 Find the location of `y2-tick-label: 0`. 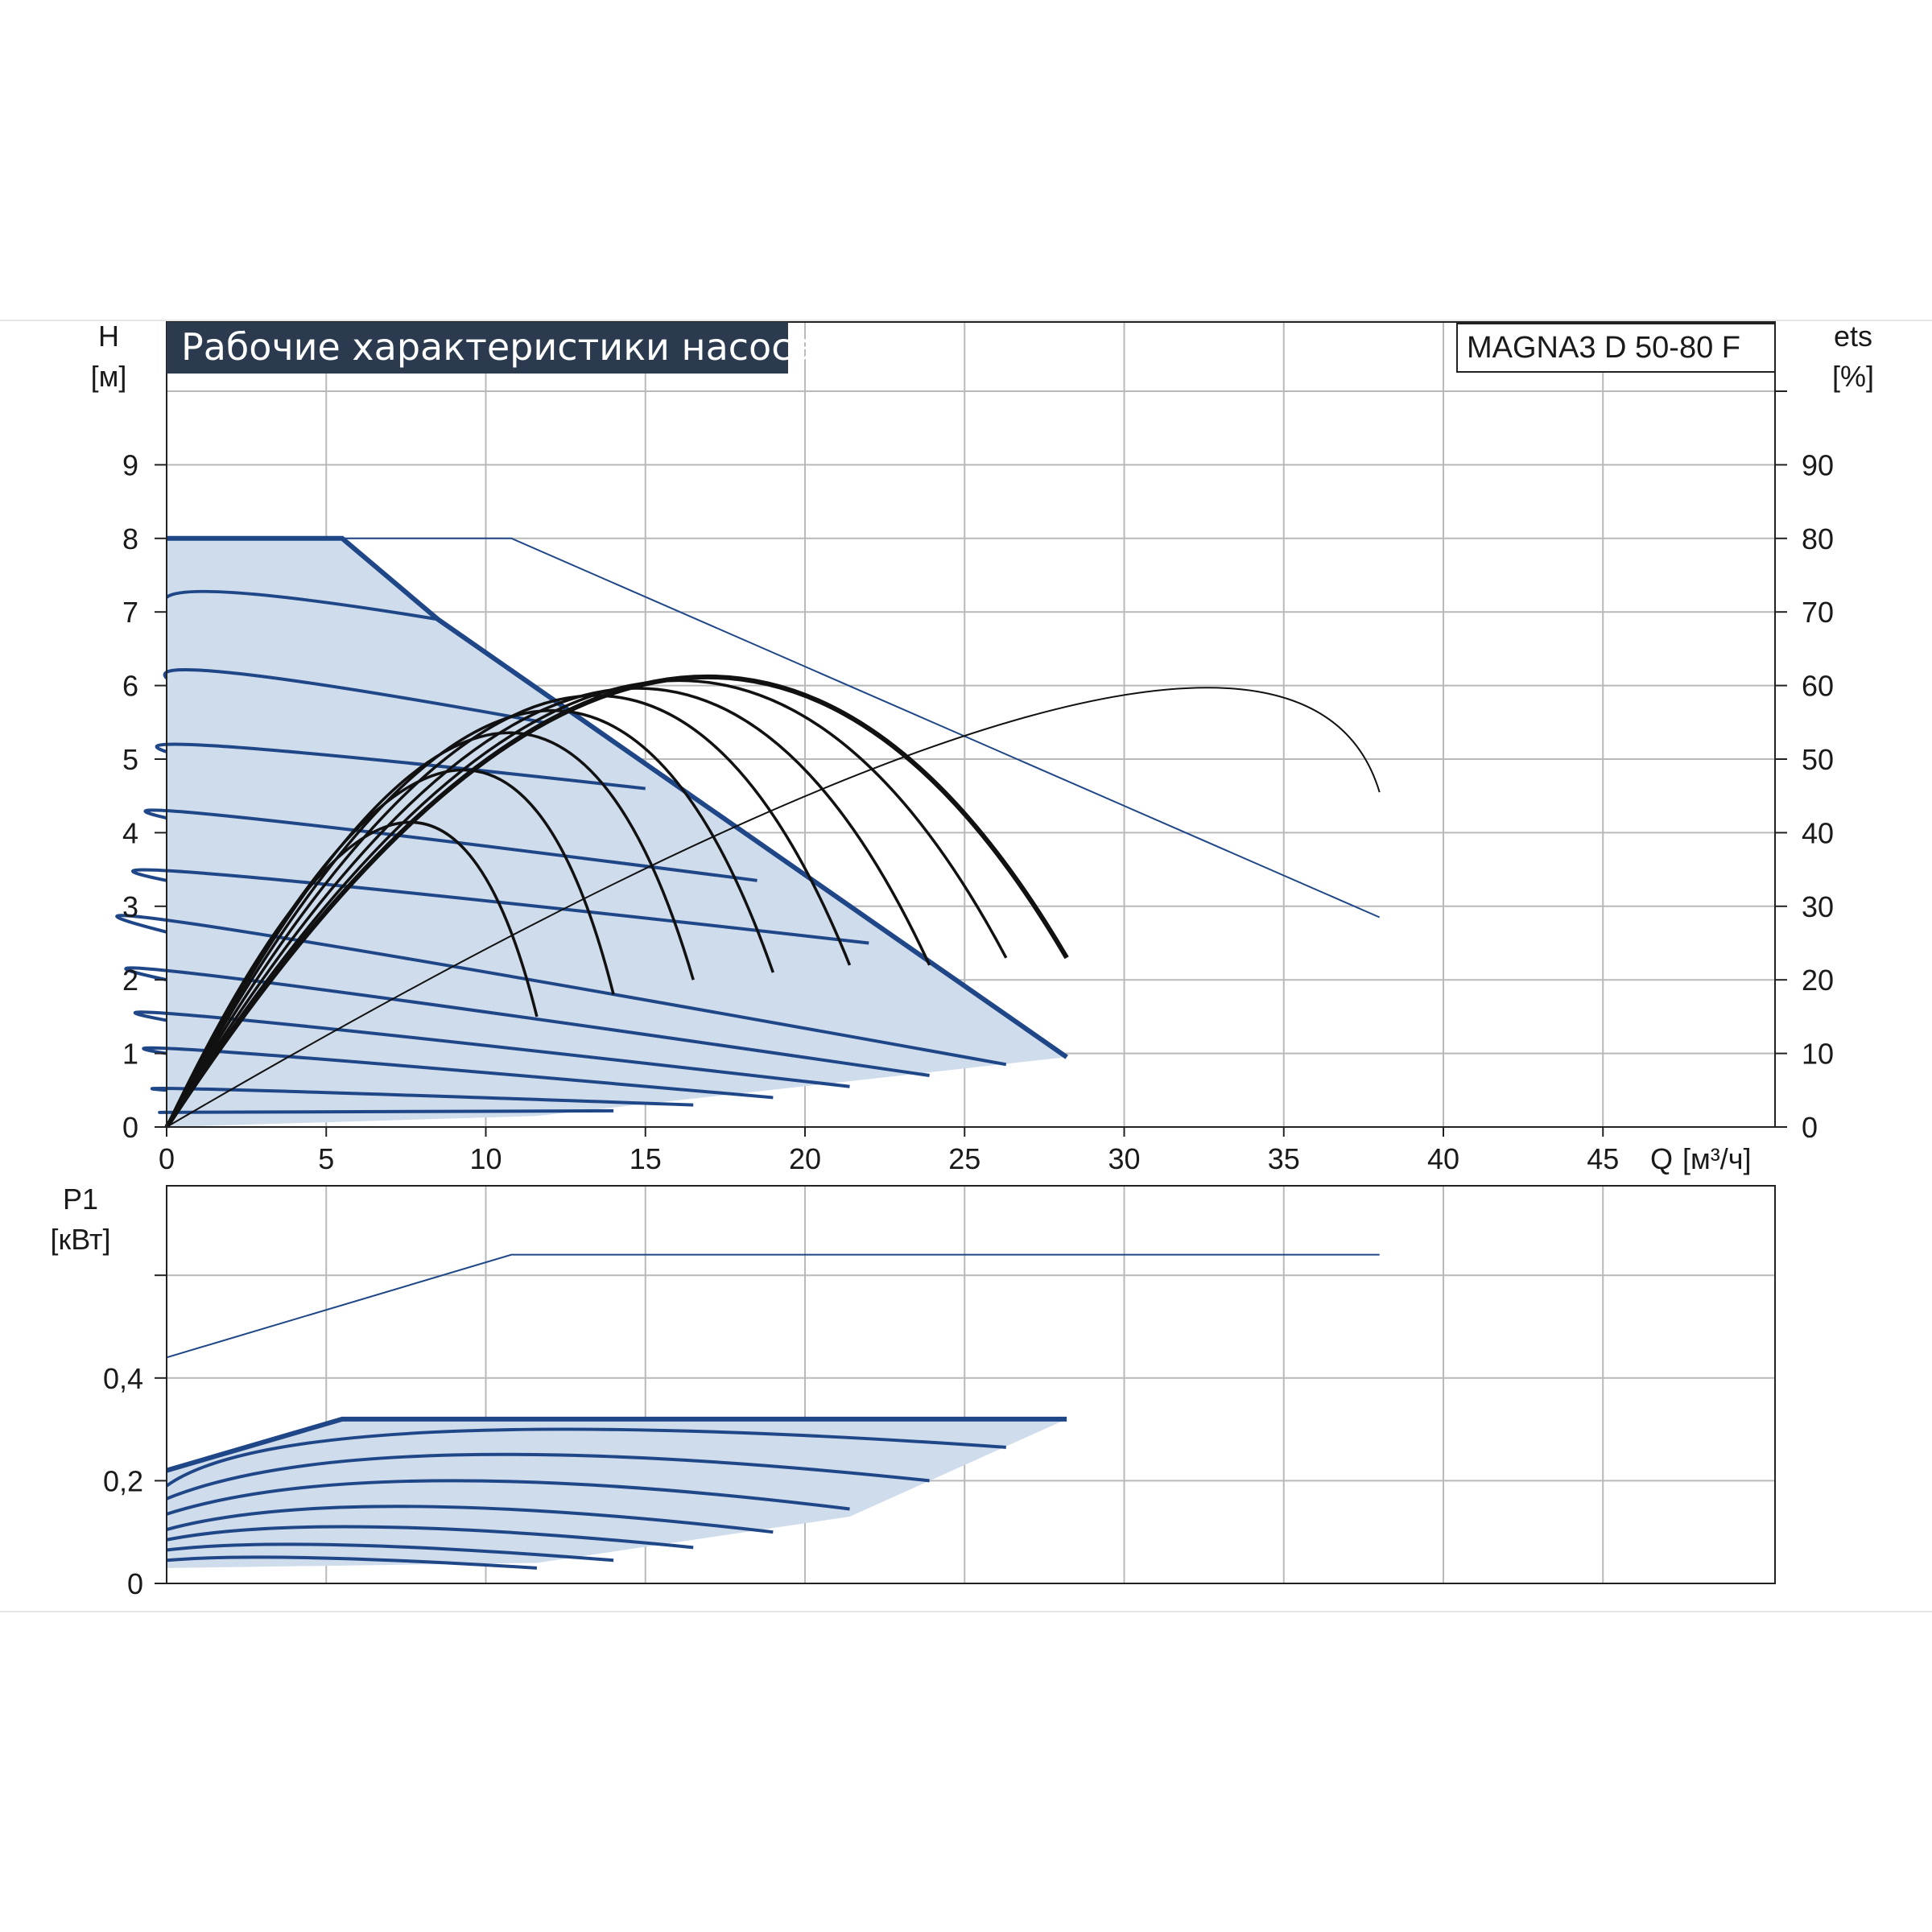

y2-tick-label: 0 is located at coordinates (1810, 1127).